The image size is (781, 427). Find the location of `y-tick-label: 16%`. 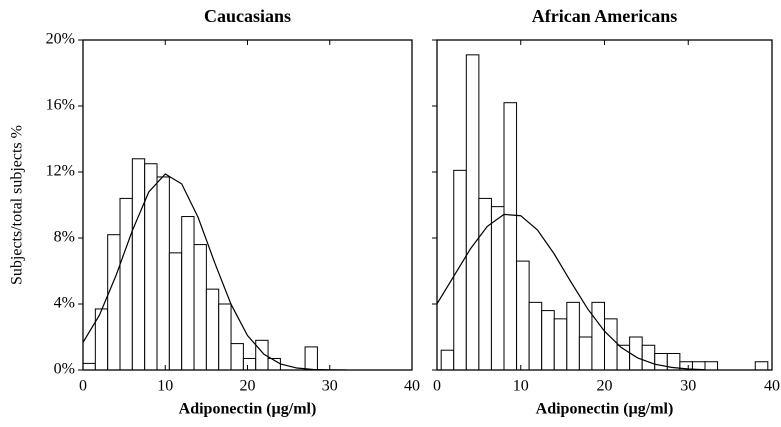

y-tick-label: 16% is located at coordinates (60, 105).